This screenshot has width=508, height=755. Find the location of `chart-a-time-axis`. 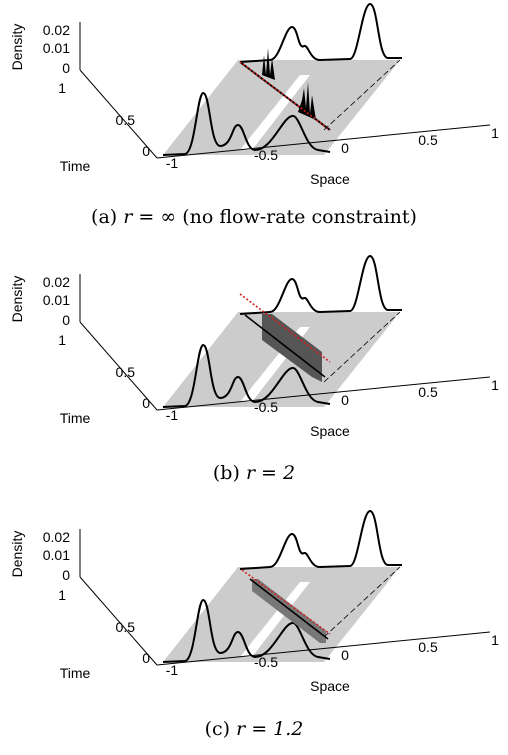

chart-a-time-axis is located at coordinates (118, 114).